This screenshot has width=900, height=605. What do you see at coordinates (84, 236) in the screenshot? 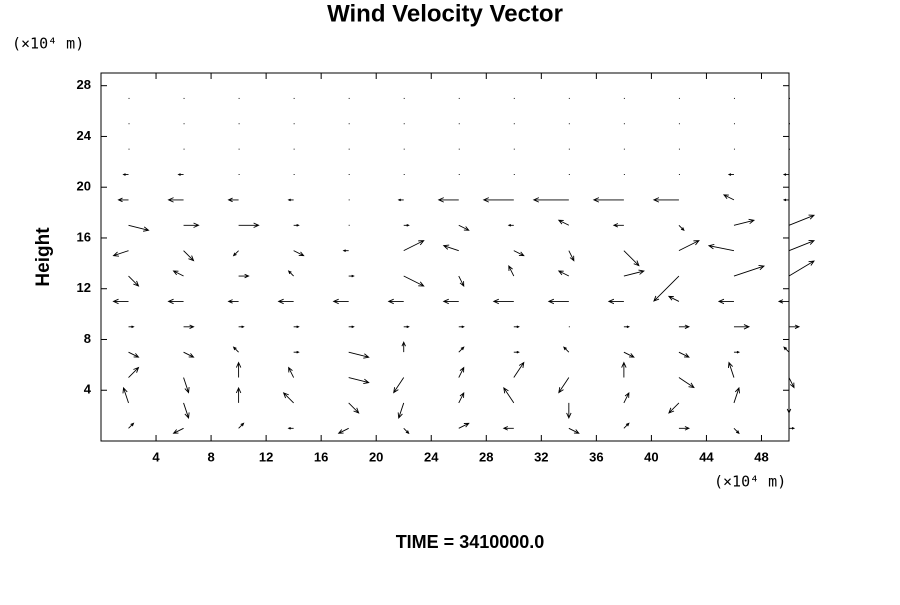
I see `y-tick-label: 16` at bounding box center [84, 236].